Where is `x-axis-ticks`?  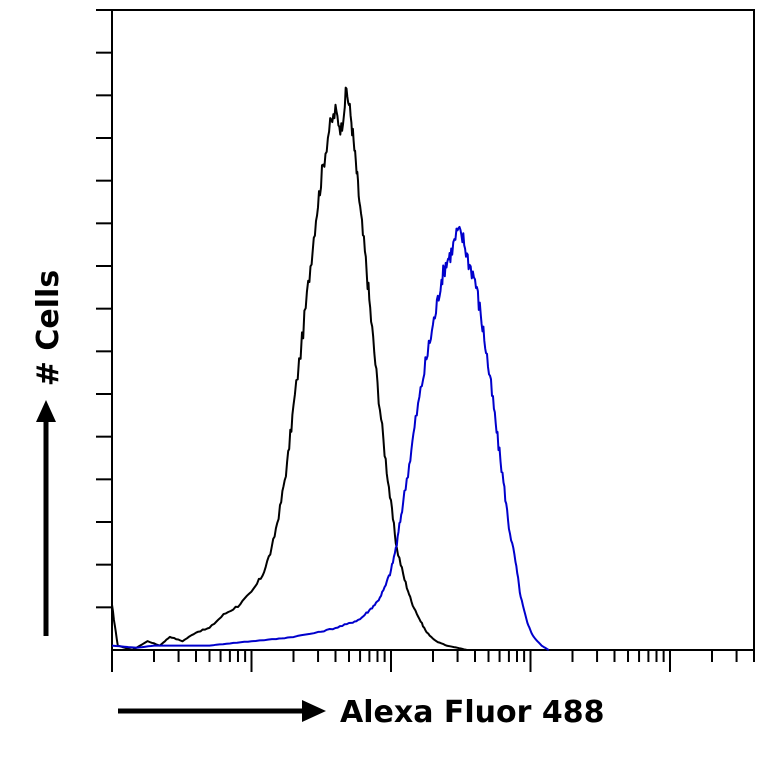 x-axis-ticks is located at coordinates (433, 661).